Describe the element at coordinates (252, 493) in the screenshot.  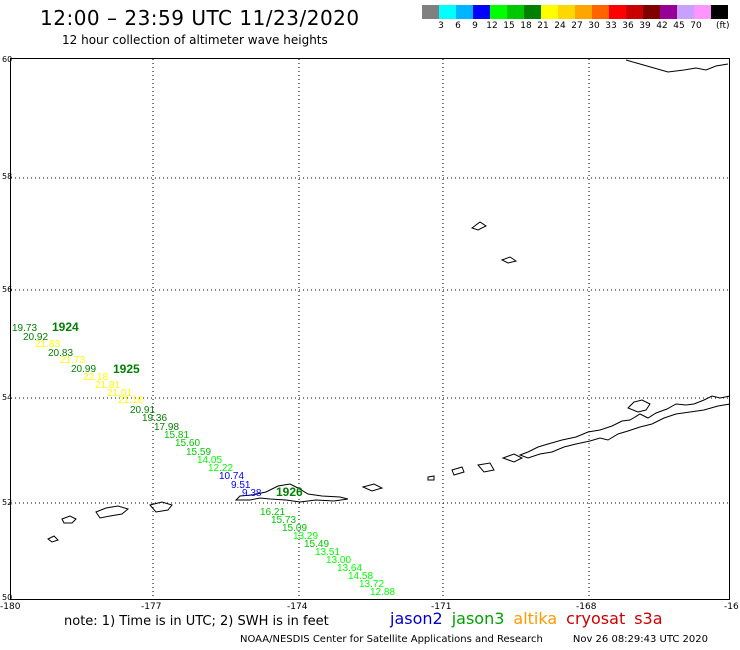
I see `wave-height-label: 9.38` at that location.